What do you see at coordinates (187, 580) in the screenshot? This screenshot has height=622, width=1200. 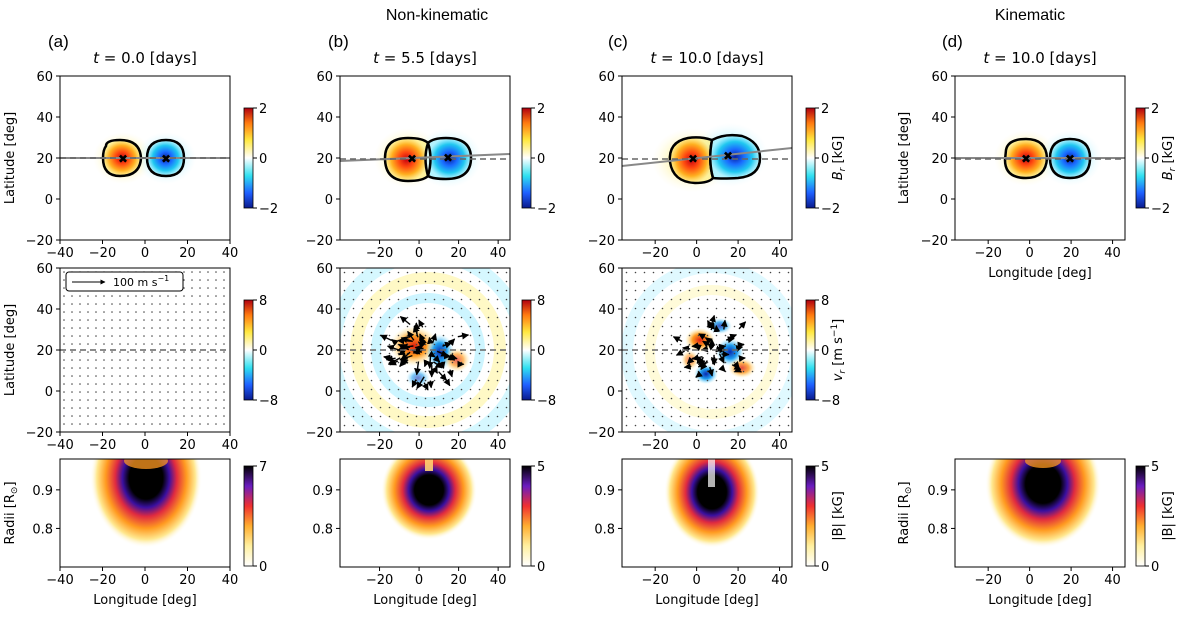 I see `x-tick-label: 20` at bounding box center [187, 580].